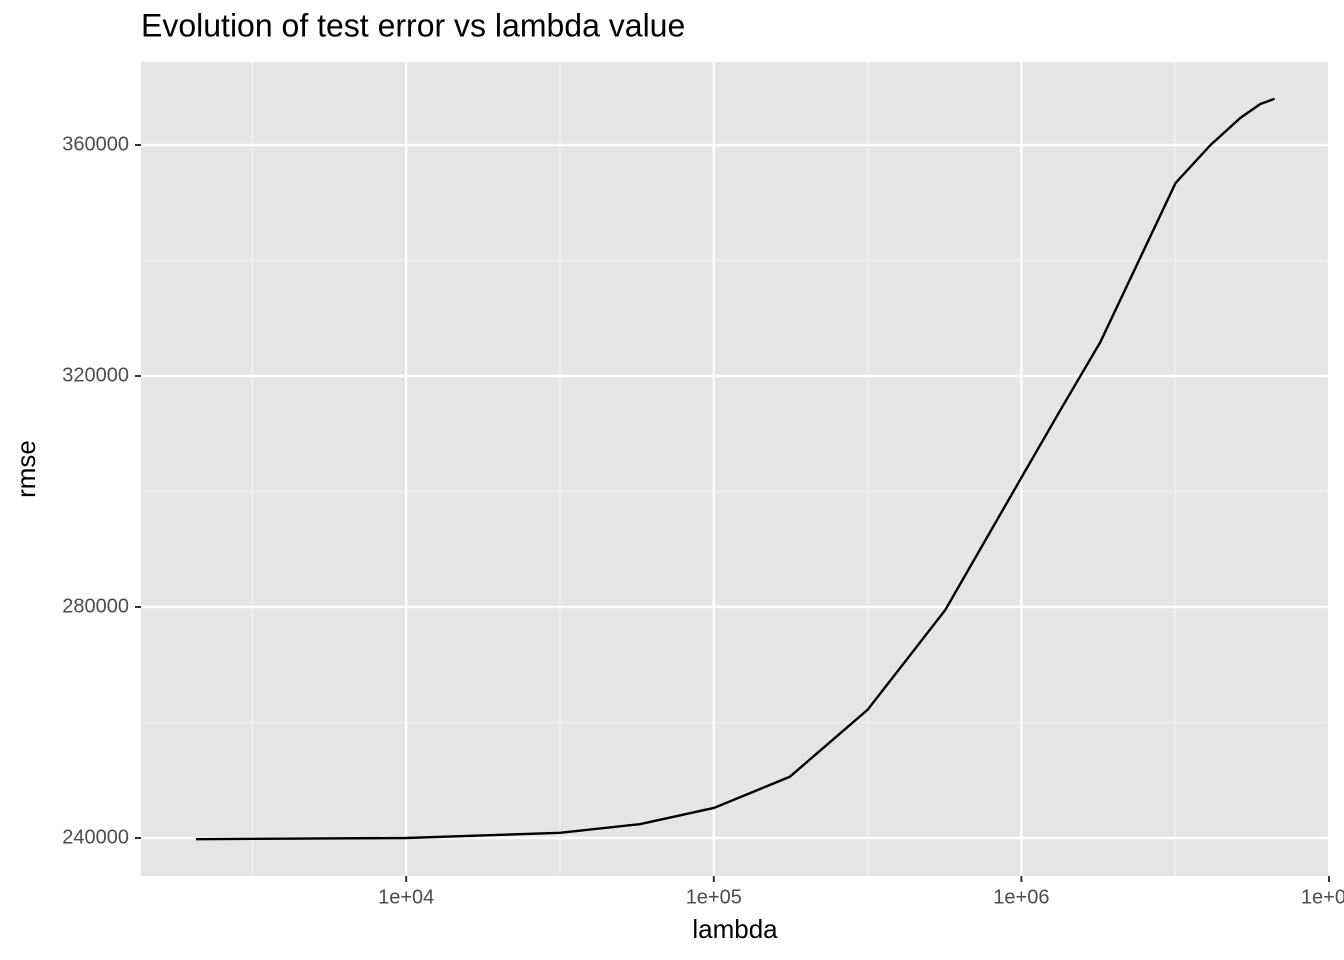  What do you see at coordinates (735, 929) in the screenshot?
I see `x-axis-title: lambda` at bounding box center [735, 929].